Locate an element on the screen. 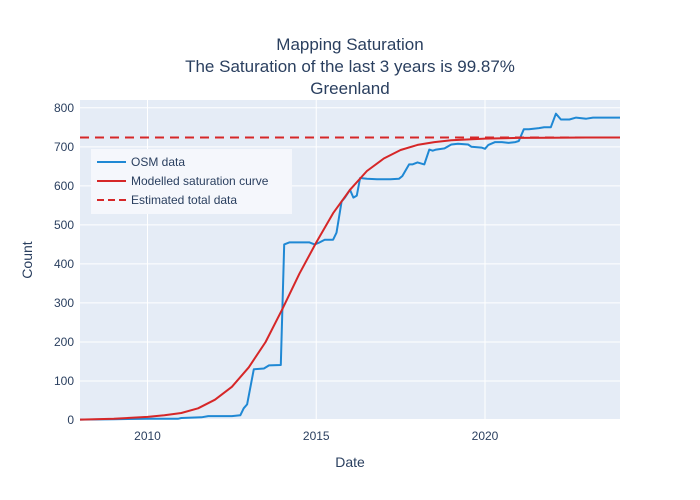  x-tick-label: 2015 is located at coordinates (316, 436).